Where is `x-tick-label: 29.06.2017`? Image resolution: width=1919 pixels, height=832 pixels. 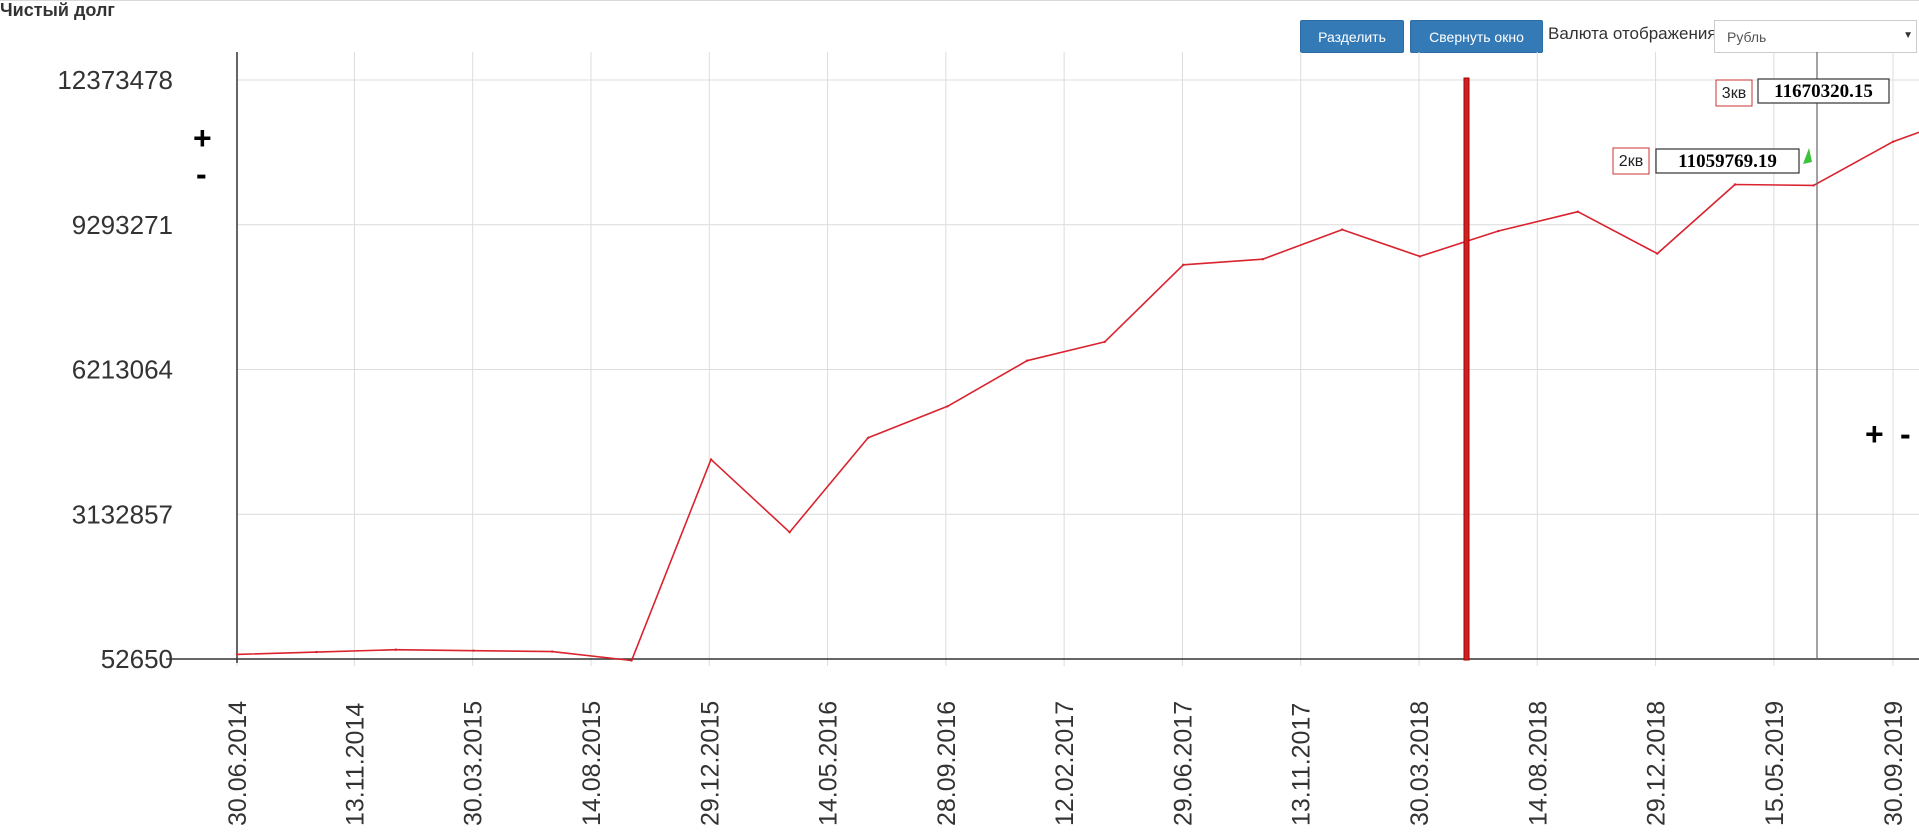
x-tick-label: 29.06.2017 is located at coordinates (1183, 763).